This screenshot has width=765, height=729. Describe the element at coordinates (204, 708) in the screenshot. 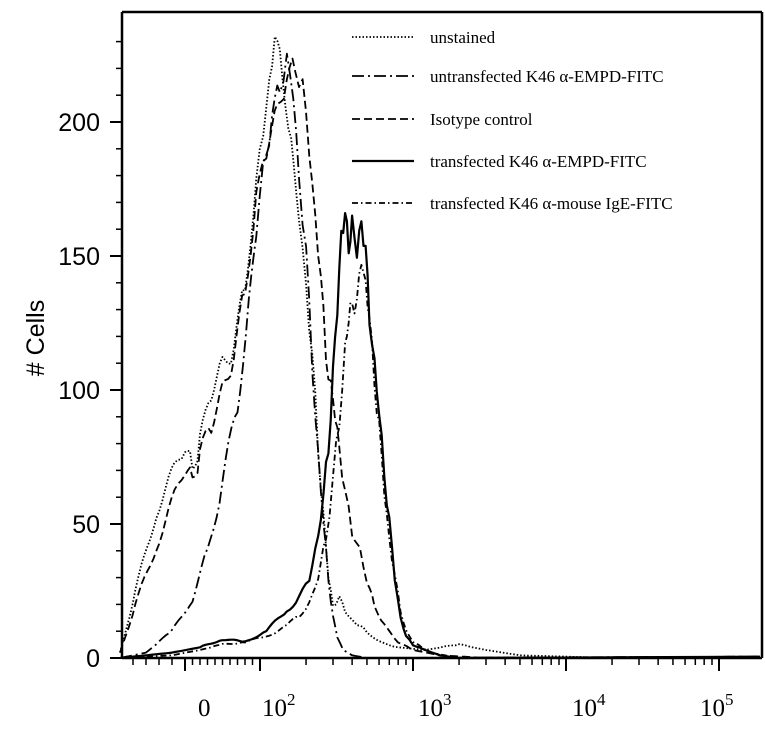

I see `x-tick-label-0: 0` at that location.